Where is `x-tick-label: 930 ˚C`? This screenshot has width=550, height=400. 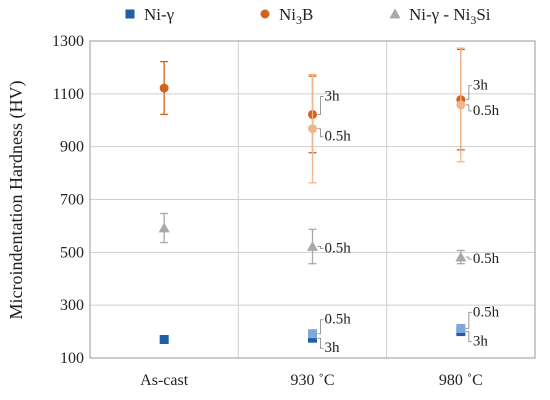
x-tick-label: 930 ˚C is located at coordinates (313, 380).